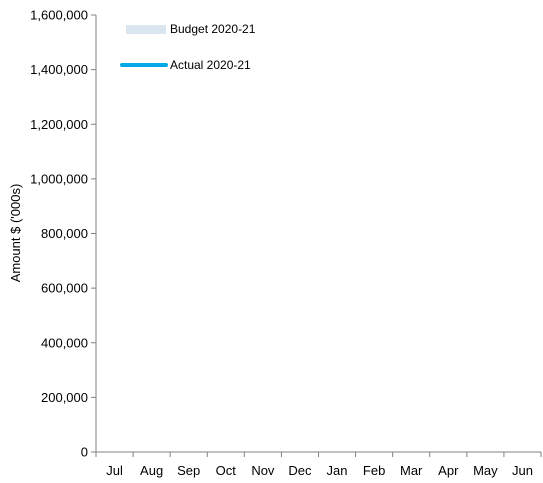  What do you see at coordinates (213, 29) in the screenshot?
I see `legend-label: Budget 2020-21` at bounding box center [213, 29].